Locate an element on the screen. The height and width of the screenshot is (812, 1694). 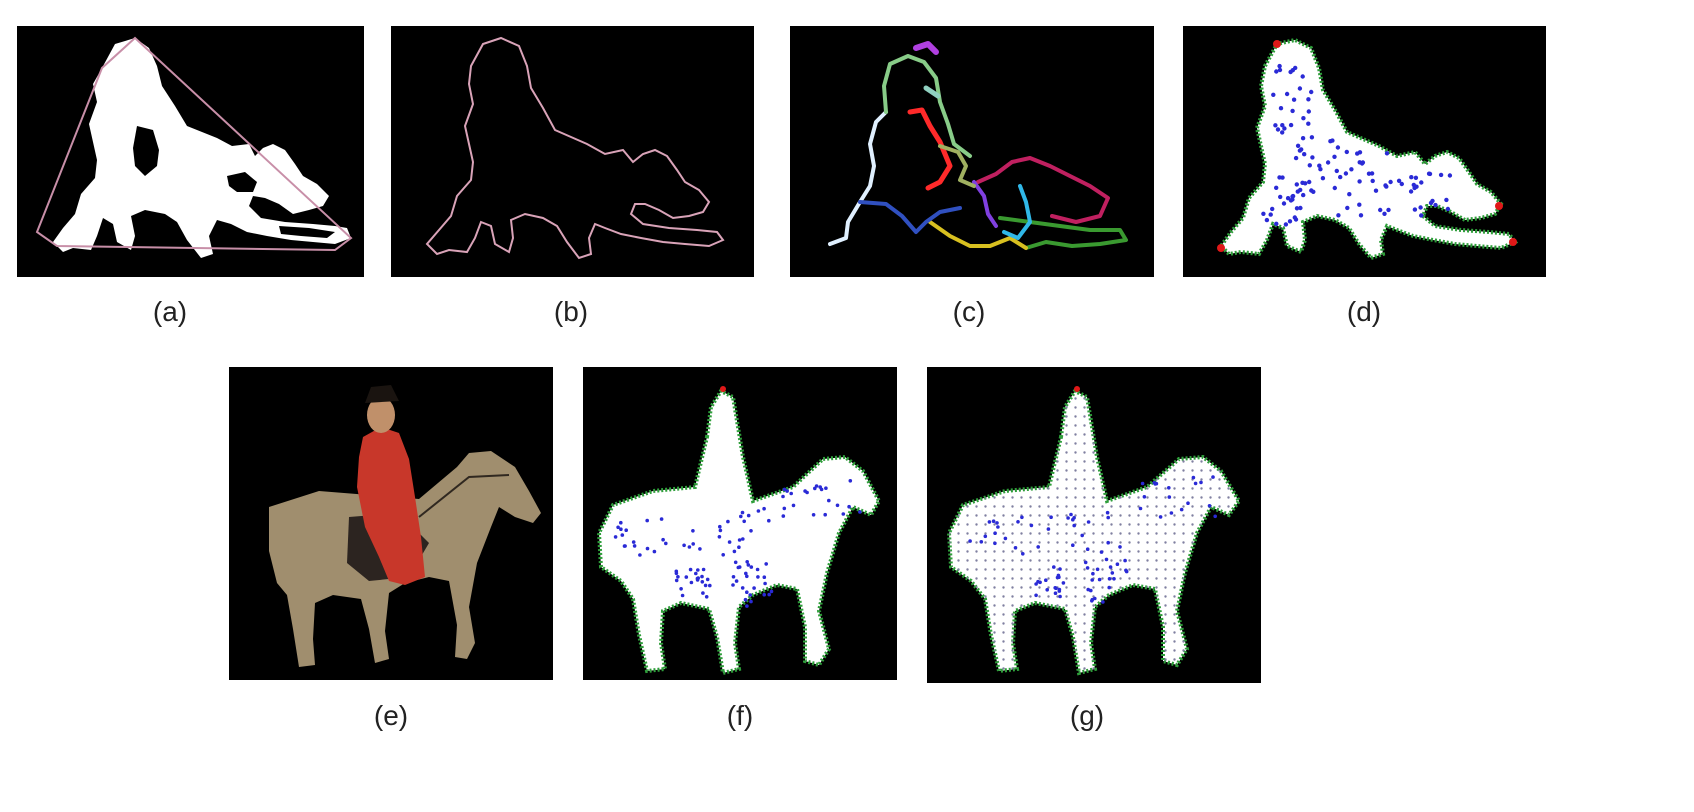
panel-b-contour is located at coordinates (572, 151).